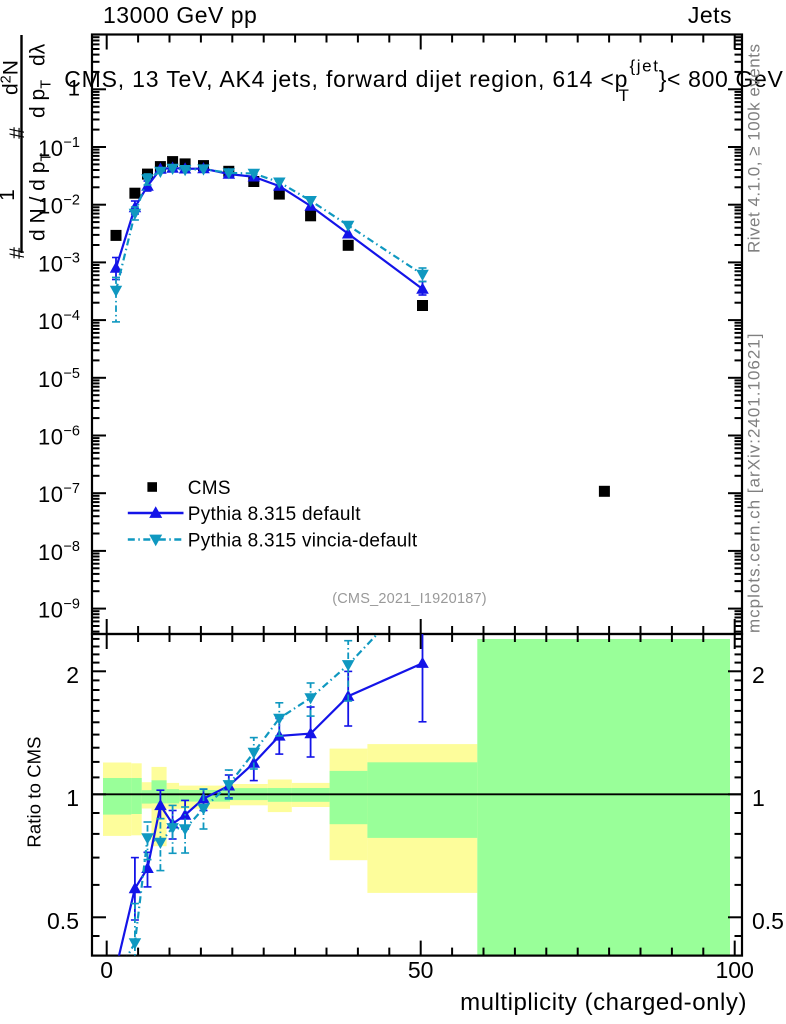 Image resolution: width=786 pixels, height=1024 pixels. I want to click on svg-text: multiplicity (charged-only), so click(603, 1002).